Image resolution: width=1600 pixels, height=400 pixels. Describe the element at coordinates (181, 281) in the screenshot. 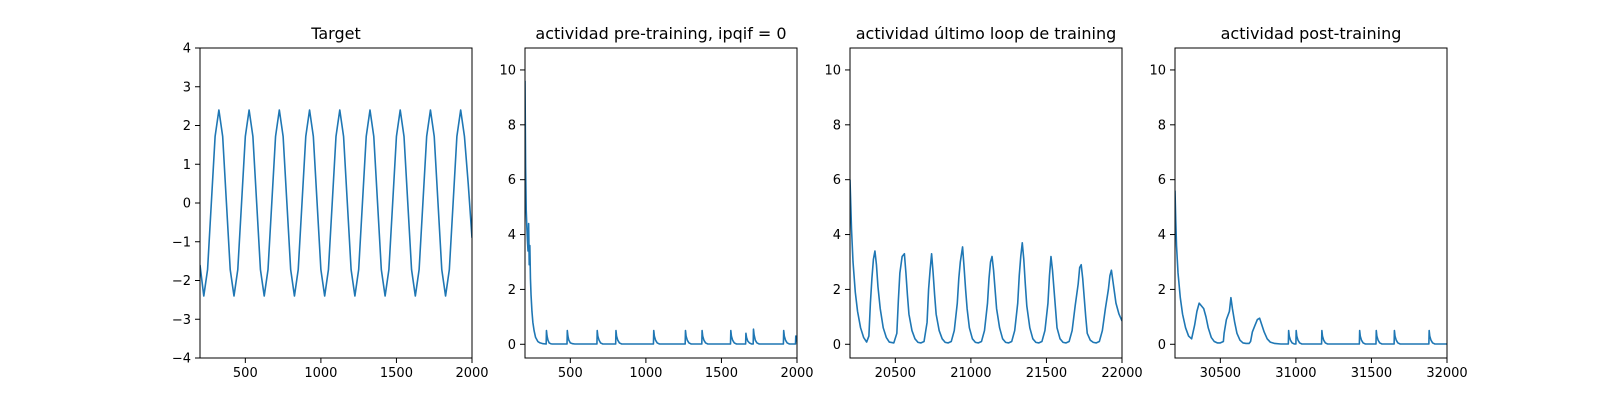

I see `y-tick-label: −2` at that location.